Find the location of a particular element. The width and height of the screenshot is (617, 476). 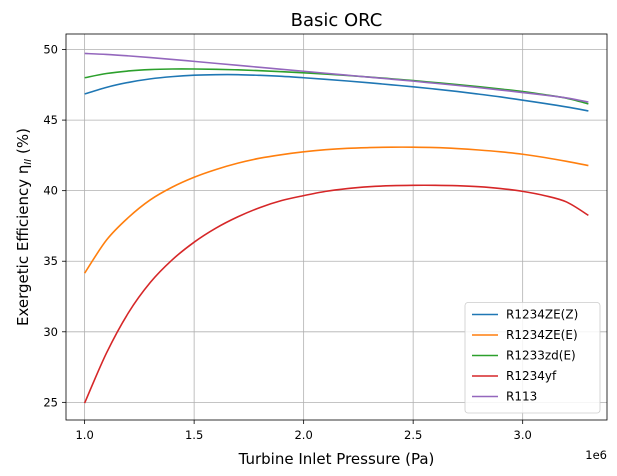

x-axis-label: Turbine Inlet Pressure (Pa) is located at coordinates (336, 459).